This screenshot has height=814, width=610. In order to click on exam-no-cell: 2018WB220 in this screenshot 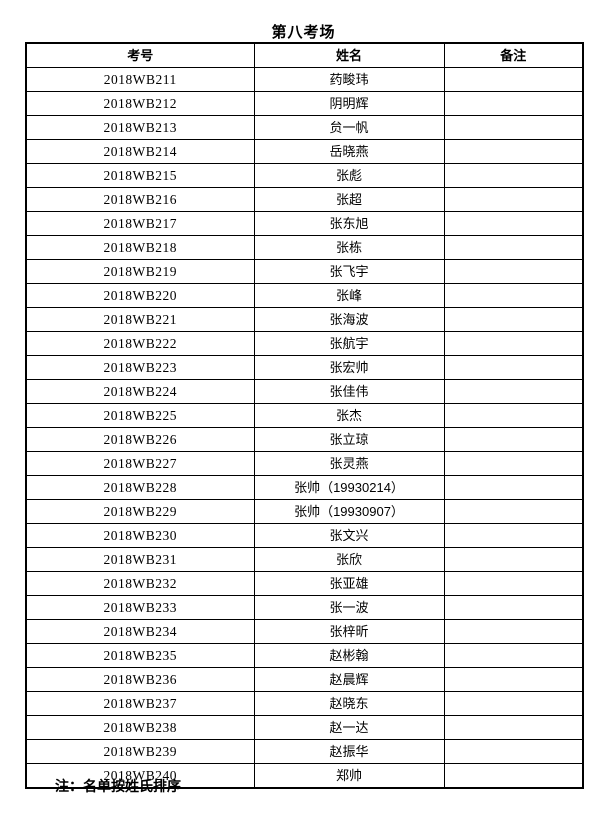, I will do `click(140, 295)`.